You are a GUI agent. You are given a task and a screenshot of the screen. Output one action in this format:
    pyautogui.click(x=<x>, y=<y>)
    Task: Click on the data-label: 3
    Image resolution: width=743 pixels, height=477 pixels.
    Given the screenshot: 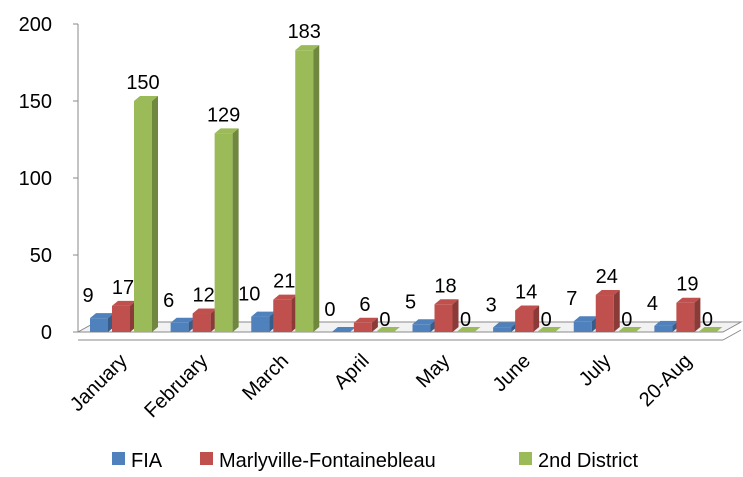 What is the action you would take?
    pyautogui.click(x=491, y=305)
    